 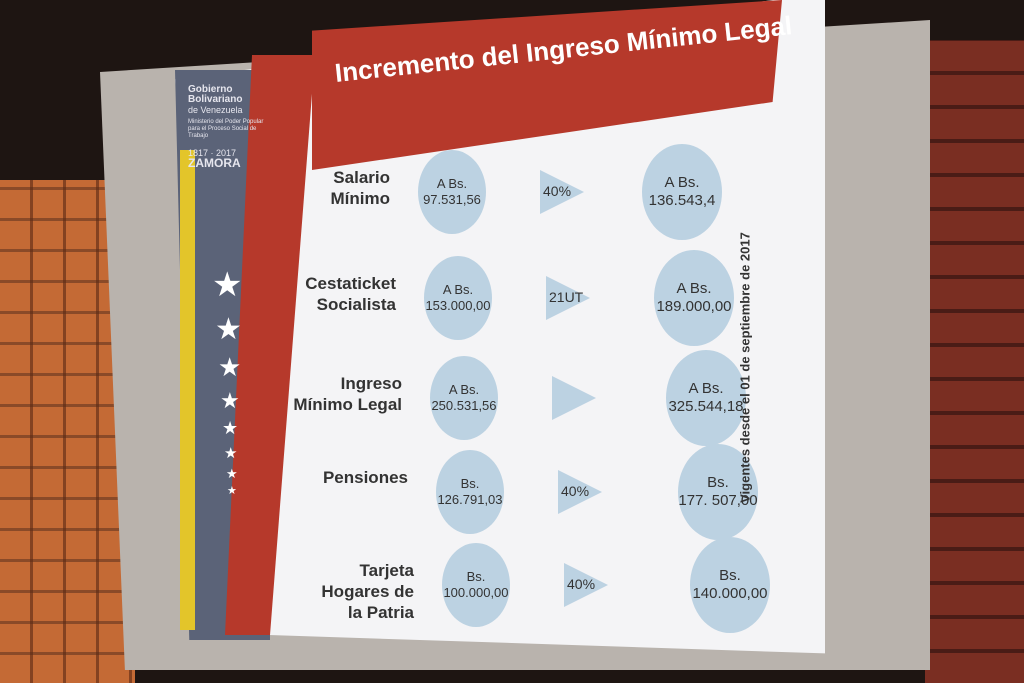 I want to click on row-label: Salario Mínimo, so click(x=360, y=188).